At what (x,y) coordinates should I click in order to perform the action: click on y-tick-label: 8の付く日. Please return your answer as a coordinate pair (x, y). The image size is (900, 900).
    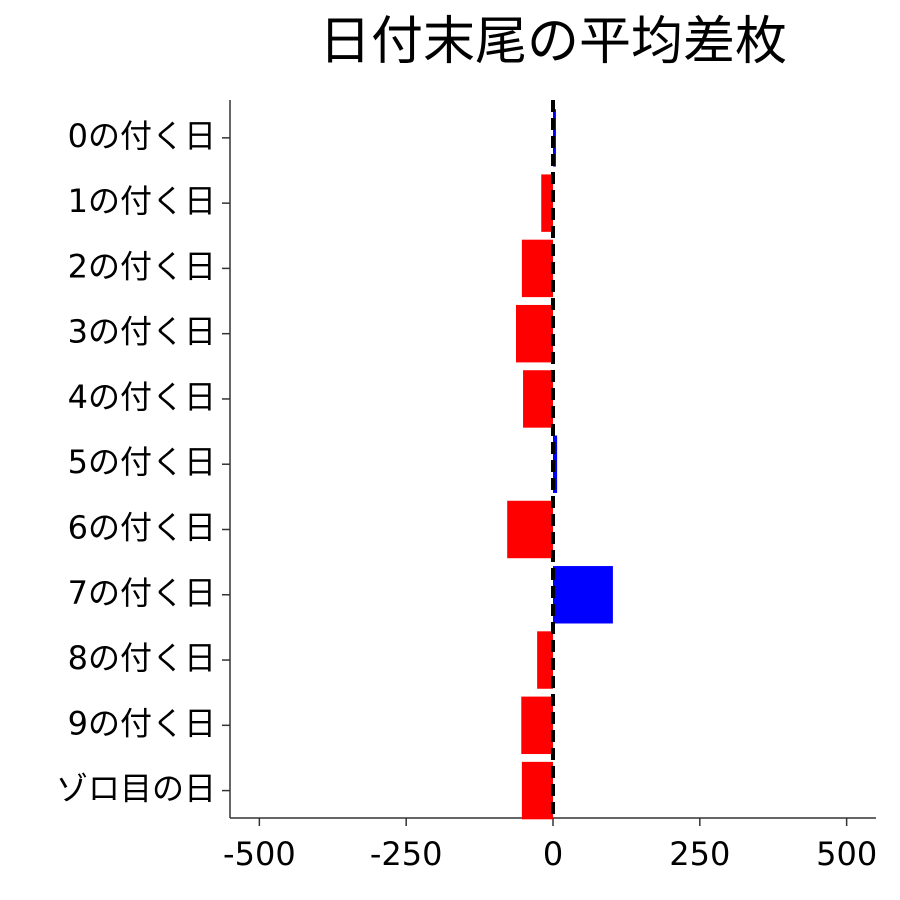
    Looking at the image, I should click on (142, 658).